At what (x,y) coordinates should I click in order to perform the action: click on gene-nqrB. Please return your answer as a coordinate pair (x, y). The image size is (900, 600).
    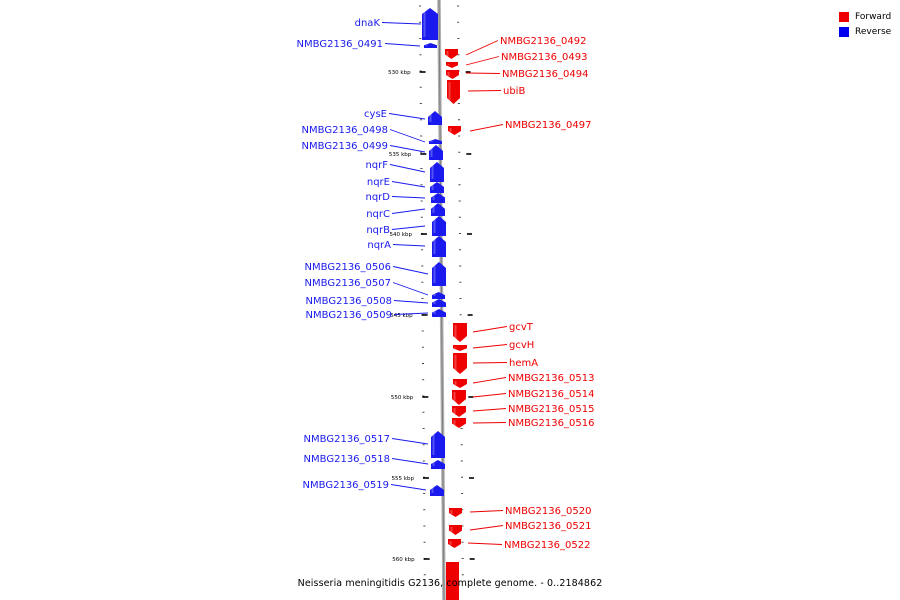
    Looking at the image, I should click on (439, 226).